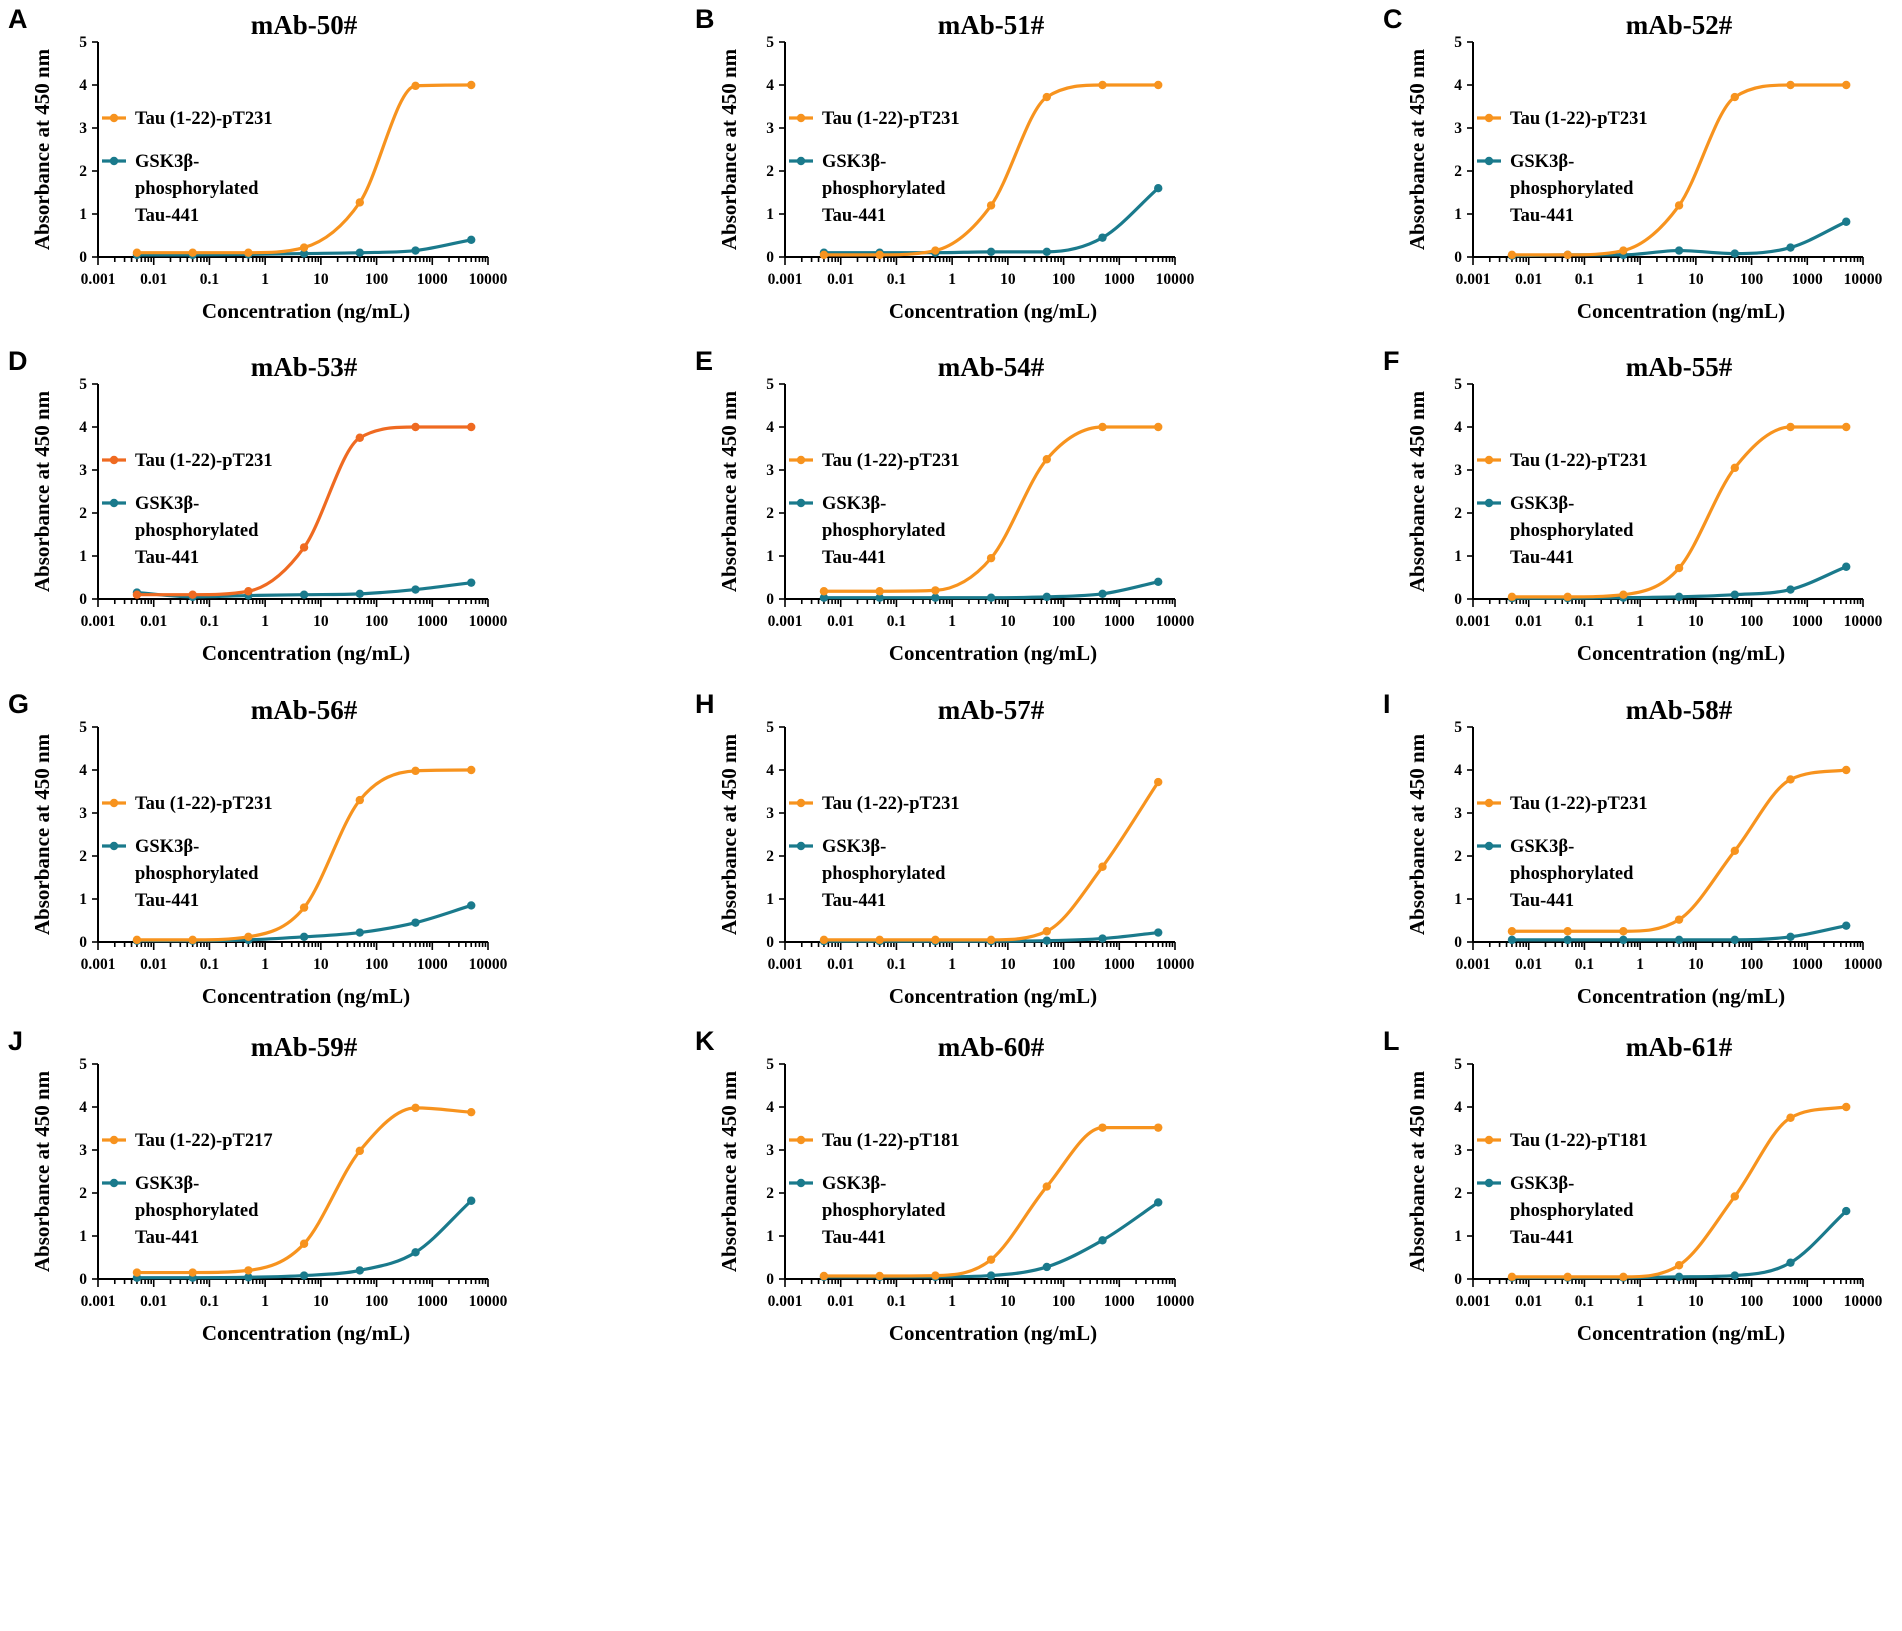  What do you see at coordinates (991, 25) in the screenshot?
I see `chart-title: mAb-51#` at bounding box center [991, 25].